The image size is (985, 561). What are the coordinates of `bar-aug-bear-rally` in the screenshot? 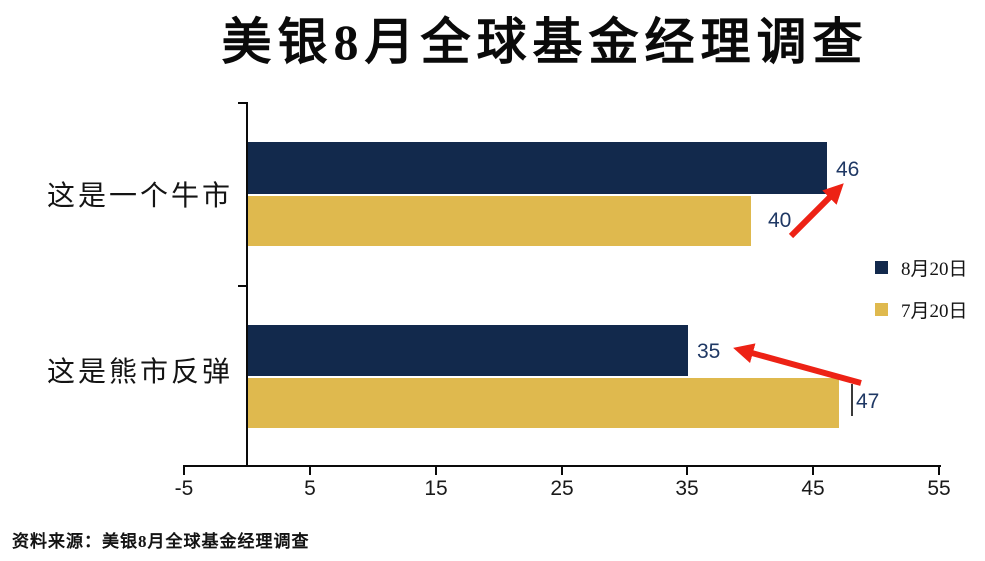 It's located at (468, 350).